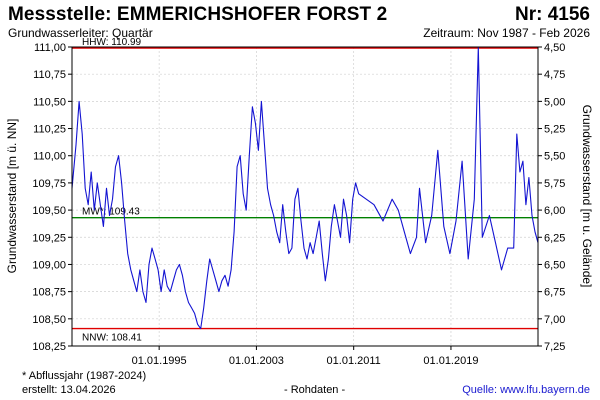 This screenshot has height=400, width=600. I want to click on left-tick-label: 110,00, so click(49, 157).